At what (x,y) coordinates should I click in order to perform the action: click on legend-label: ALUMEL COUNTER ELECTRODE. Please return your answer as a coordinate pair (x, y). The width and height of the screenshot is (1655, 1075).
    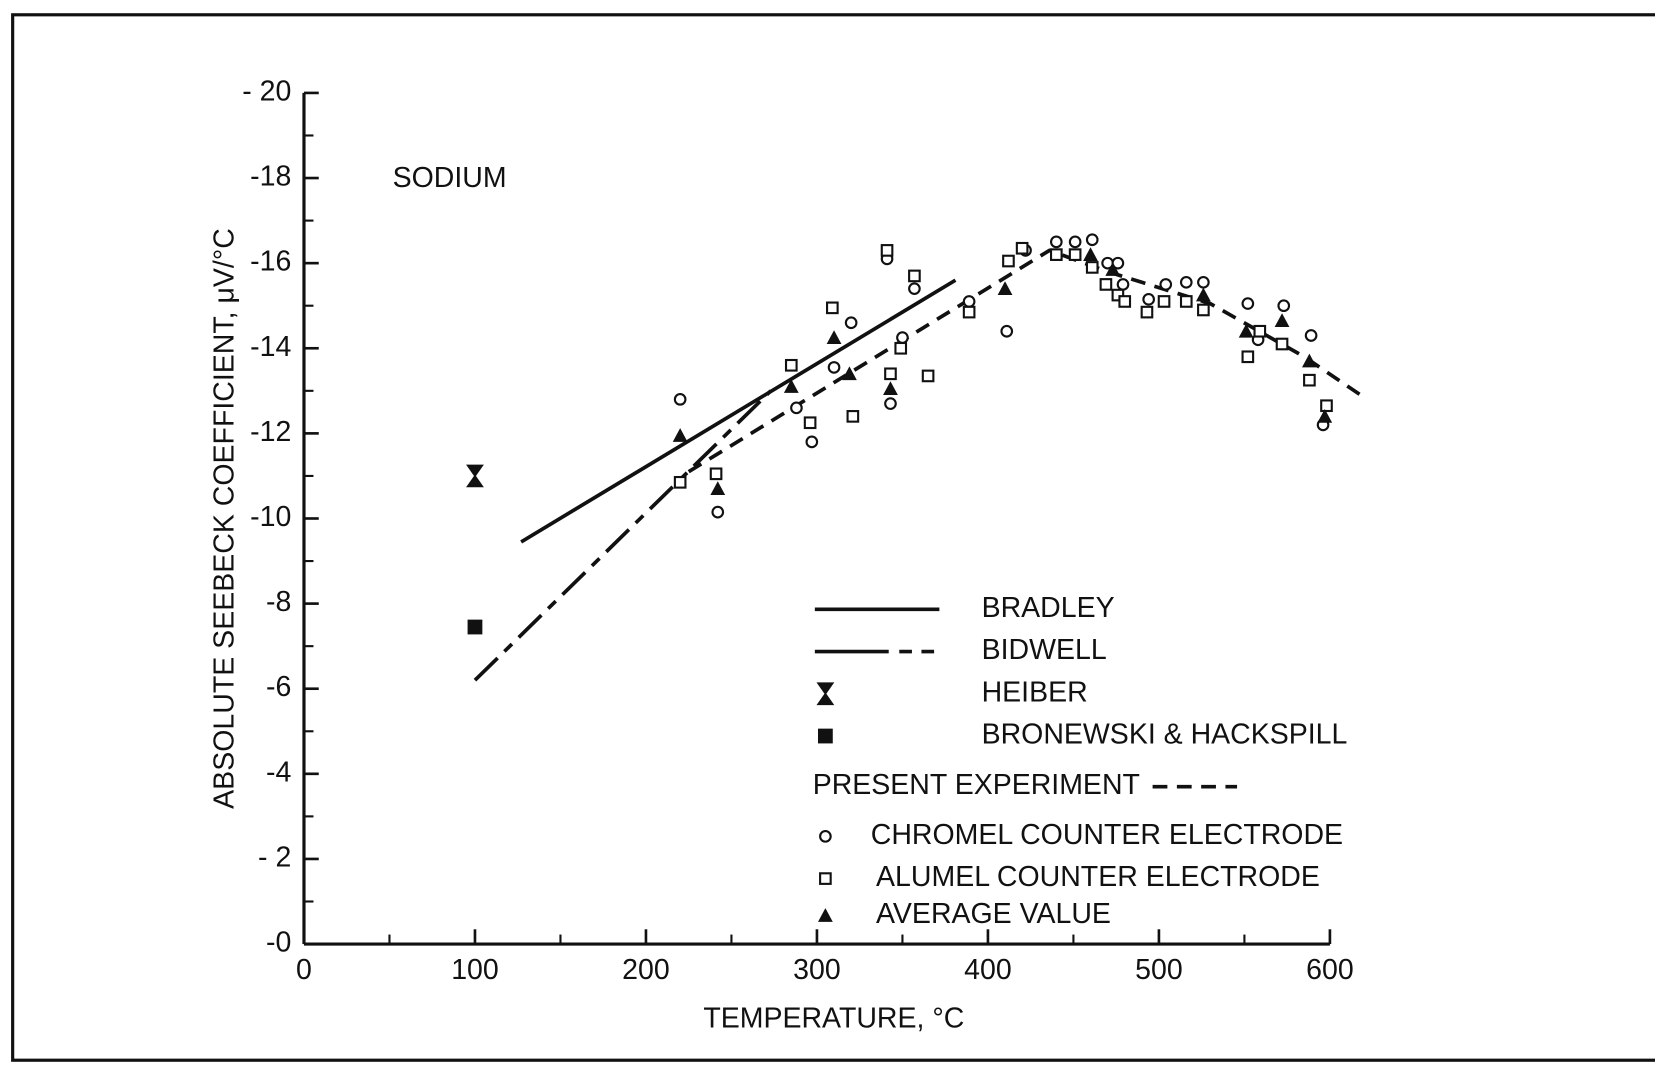
    Looking at the image, I should click on (1098, 877).